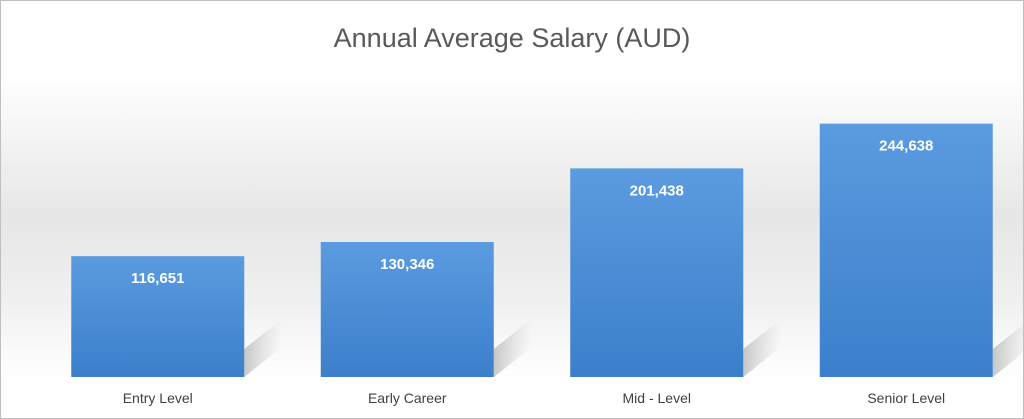 Image resolution: width=1024 pixels, height=419 pixels. Describe the element at coordinates (158, 398) in the screenshot. I see `category-label: Entry Level` at that location.